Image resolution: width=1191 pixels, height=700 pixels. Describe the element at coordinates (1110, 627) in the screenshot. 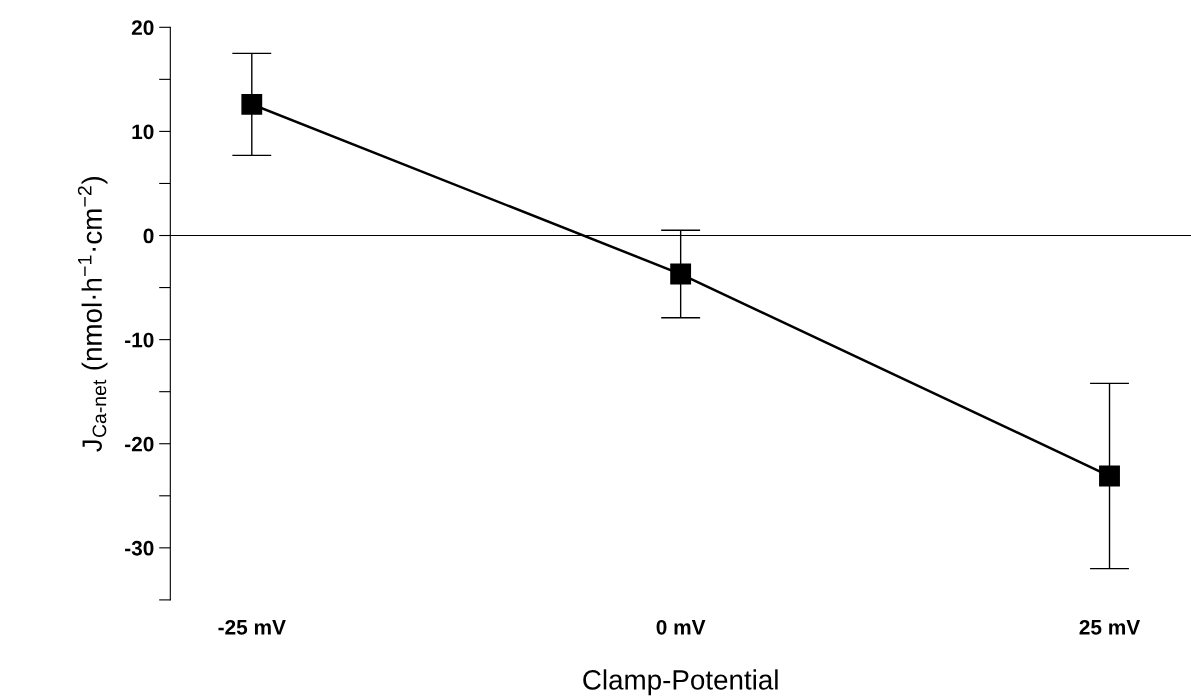

I see `x-tick-label: 25 mV` at that location.